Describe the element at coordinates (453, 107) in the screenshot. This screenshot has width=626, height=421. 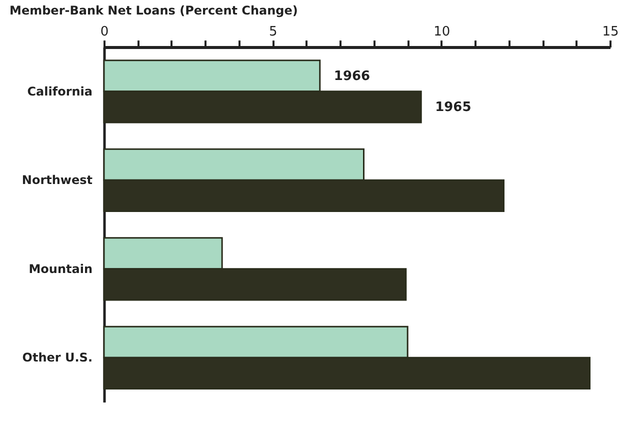
I see `series-label: 1965` at that location.